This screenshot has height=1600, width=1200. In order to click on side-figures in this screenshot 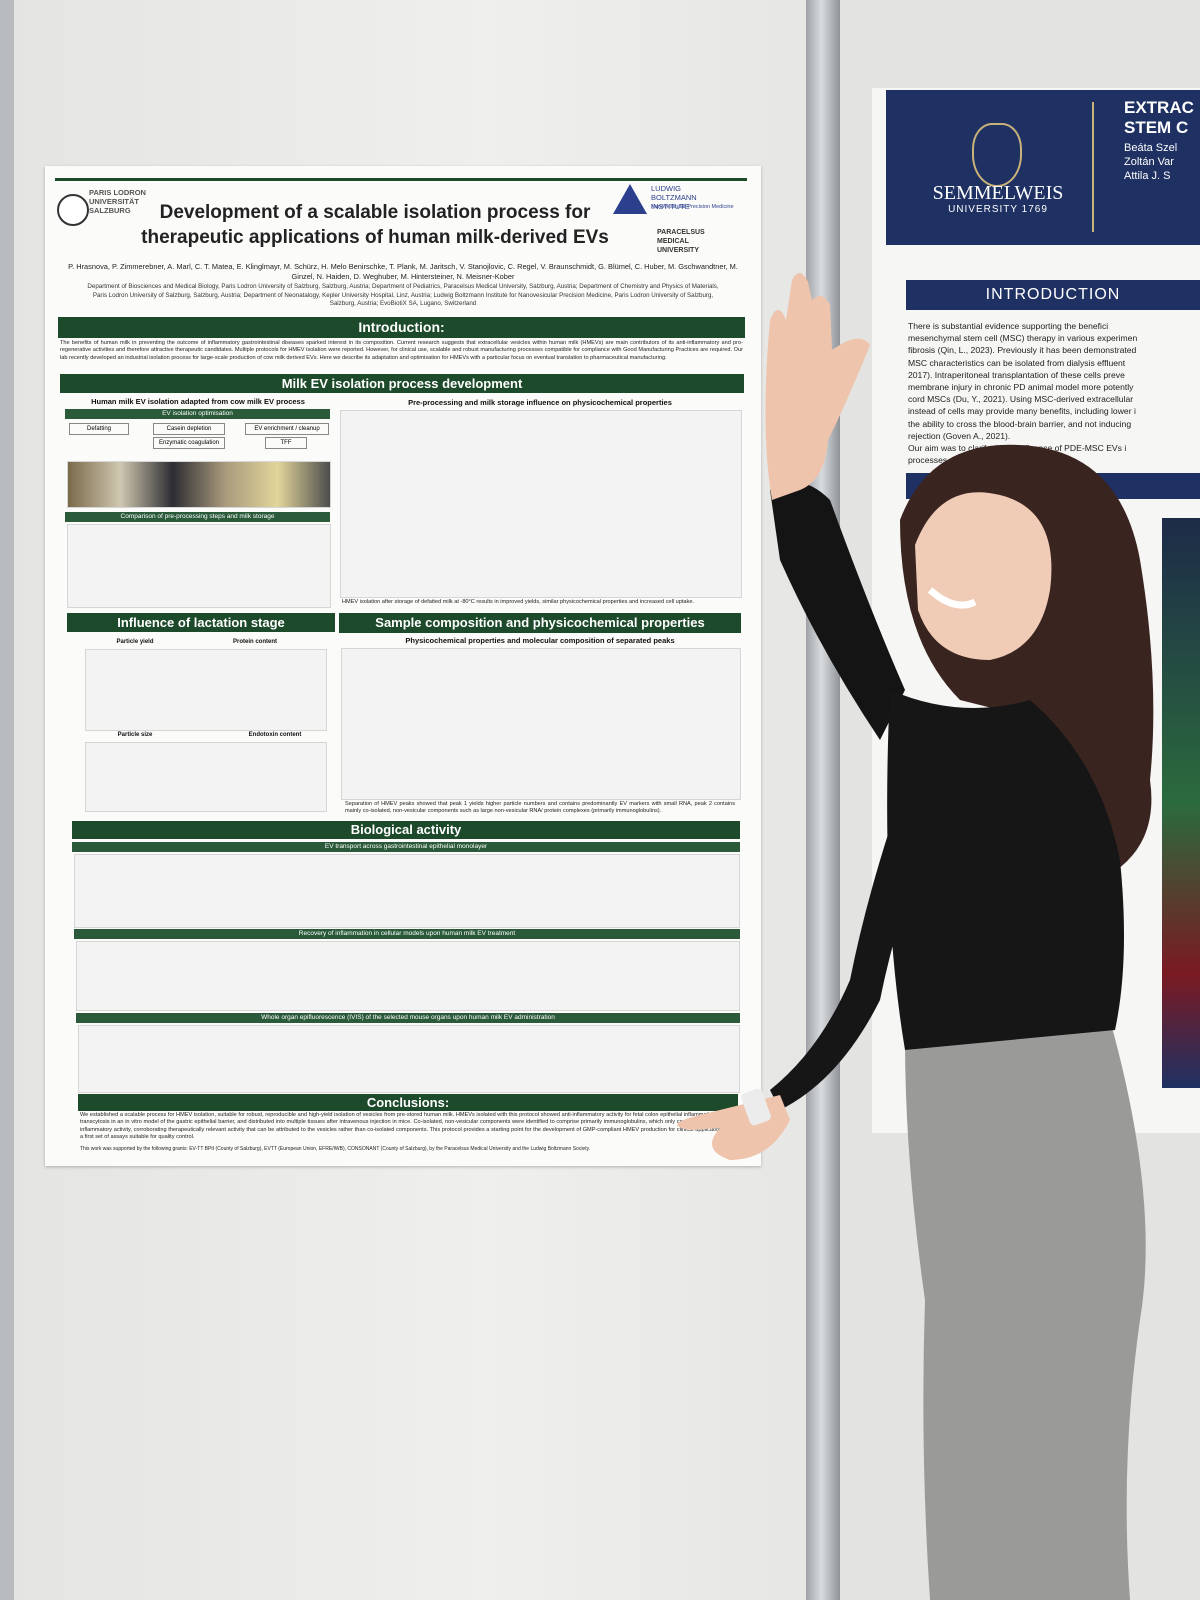, I will do `click(1181, 803)`.